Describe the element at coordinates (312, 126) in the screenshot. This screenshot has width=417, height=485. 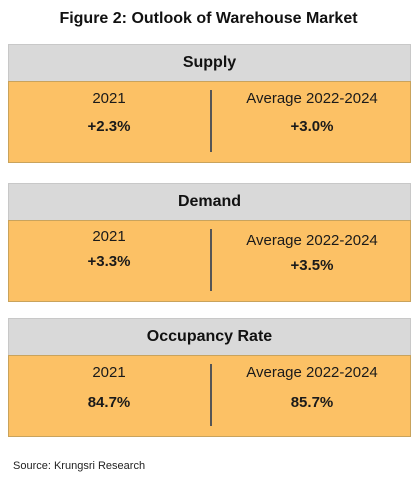
I see `supply-average-value: +3.0%` at that location.